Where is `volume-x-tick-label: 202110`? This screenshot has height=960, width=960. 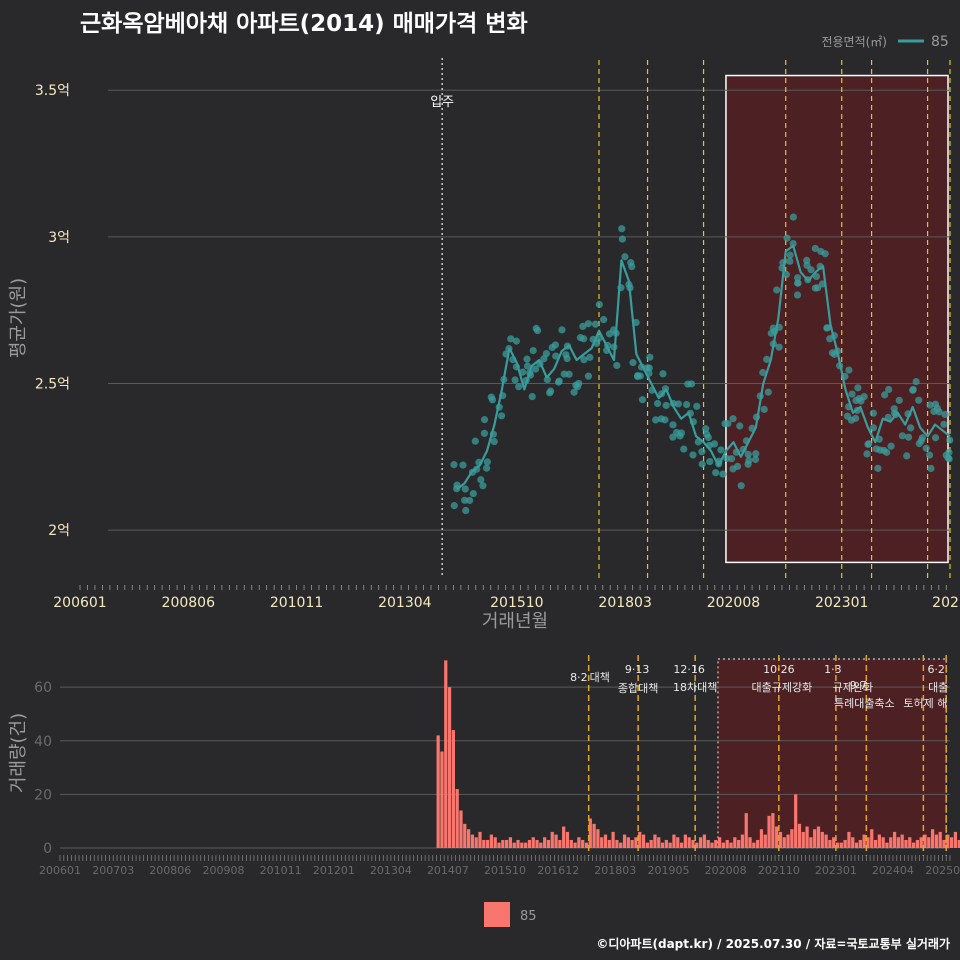
volume-x-tick-label: 202110 is located at coordinates (779, 870).